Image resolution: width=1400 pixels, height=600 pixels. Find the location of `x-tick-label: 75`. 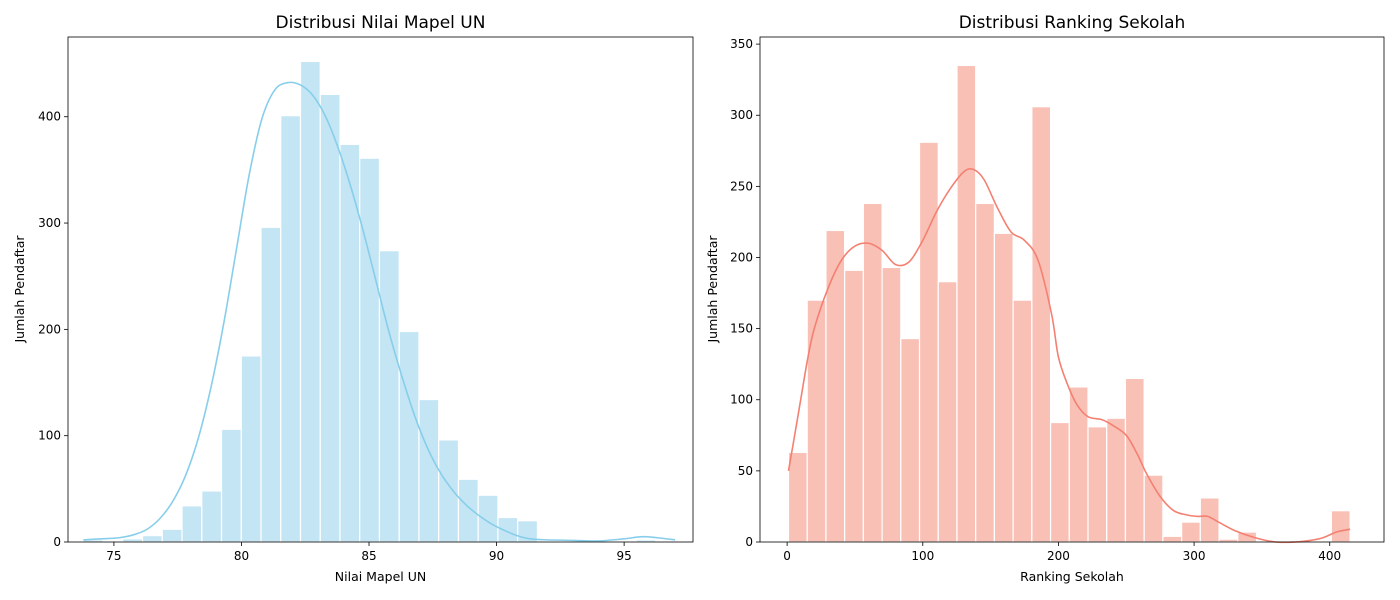

x-tick-label: 75 is located at coordinates (113, 556).